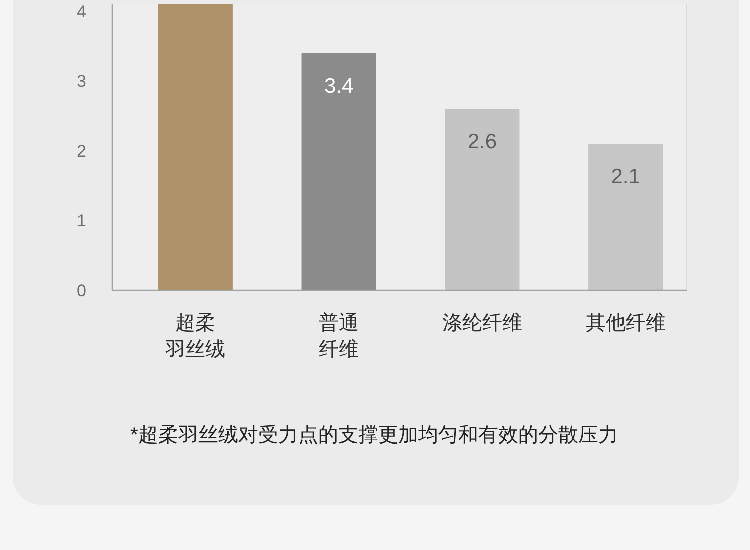  Describe the element at coordinates (82, 82) in the screenshot. I see `y-tick-label: 3` at that location.